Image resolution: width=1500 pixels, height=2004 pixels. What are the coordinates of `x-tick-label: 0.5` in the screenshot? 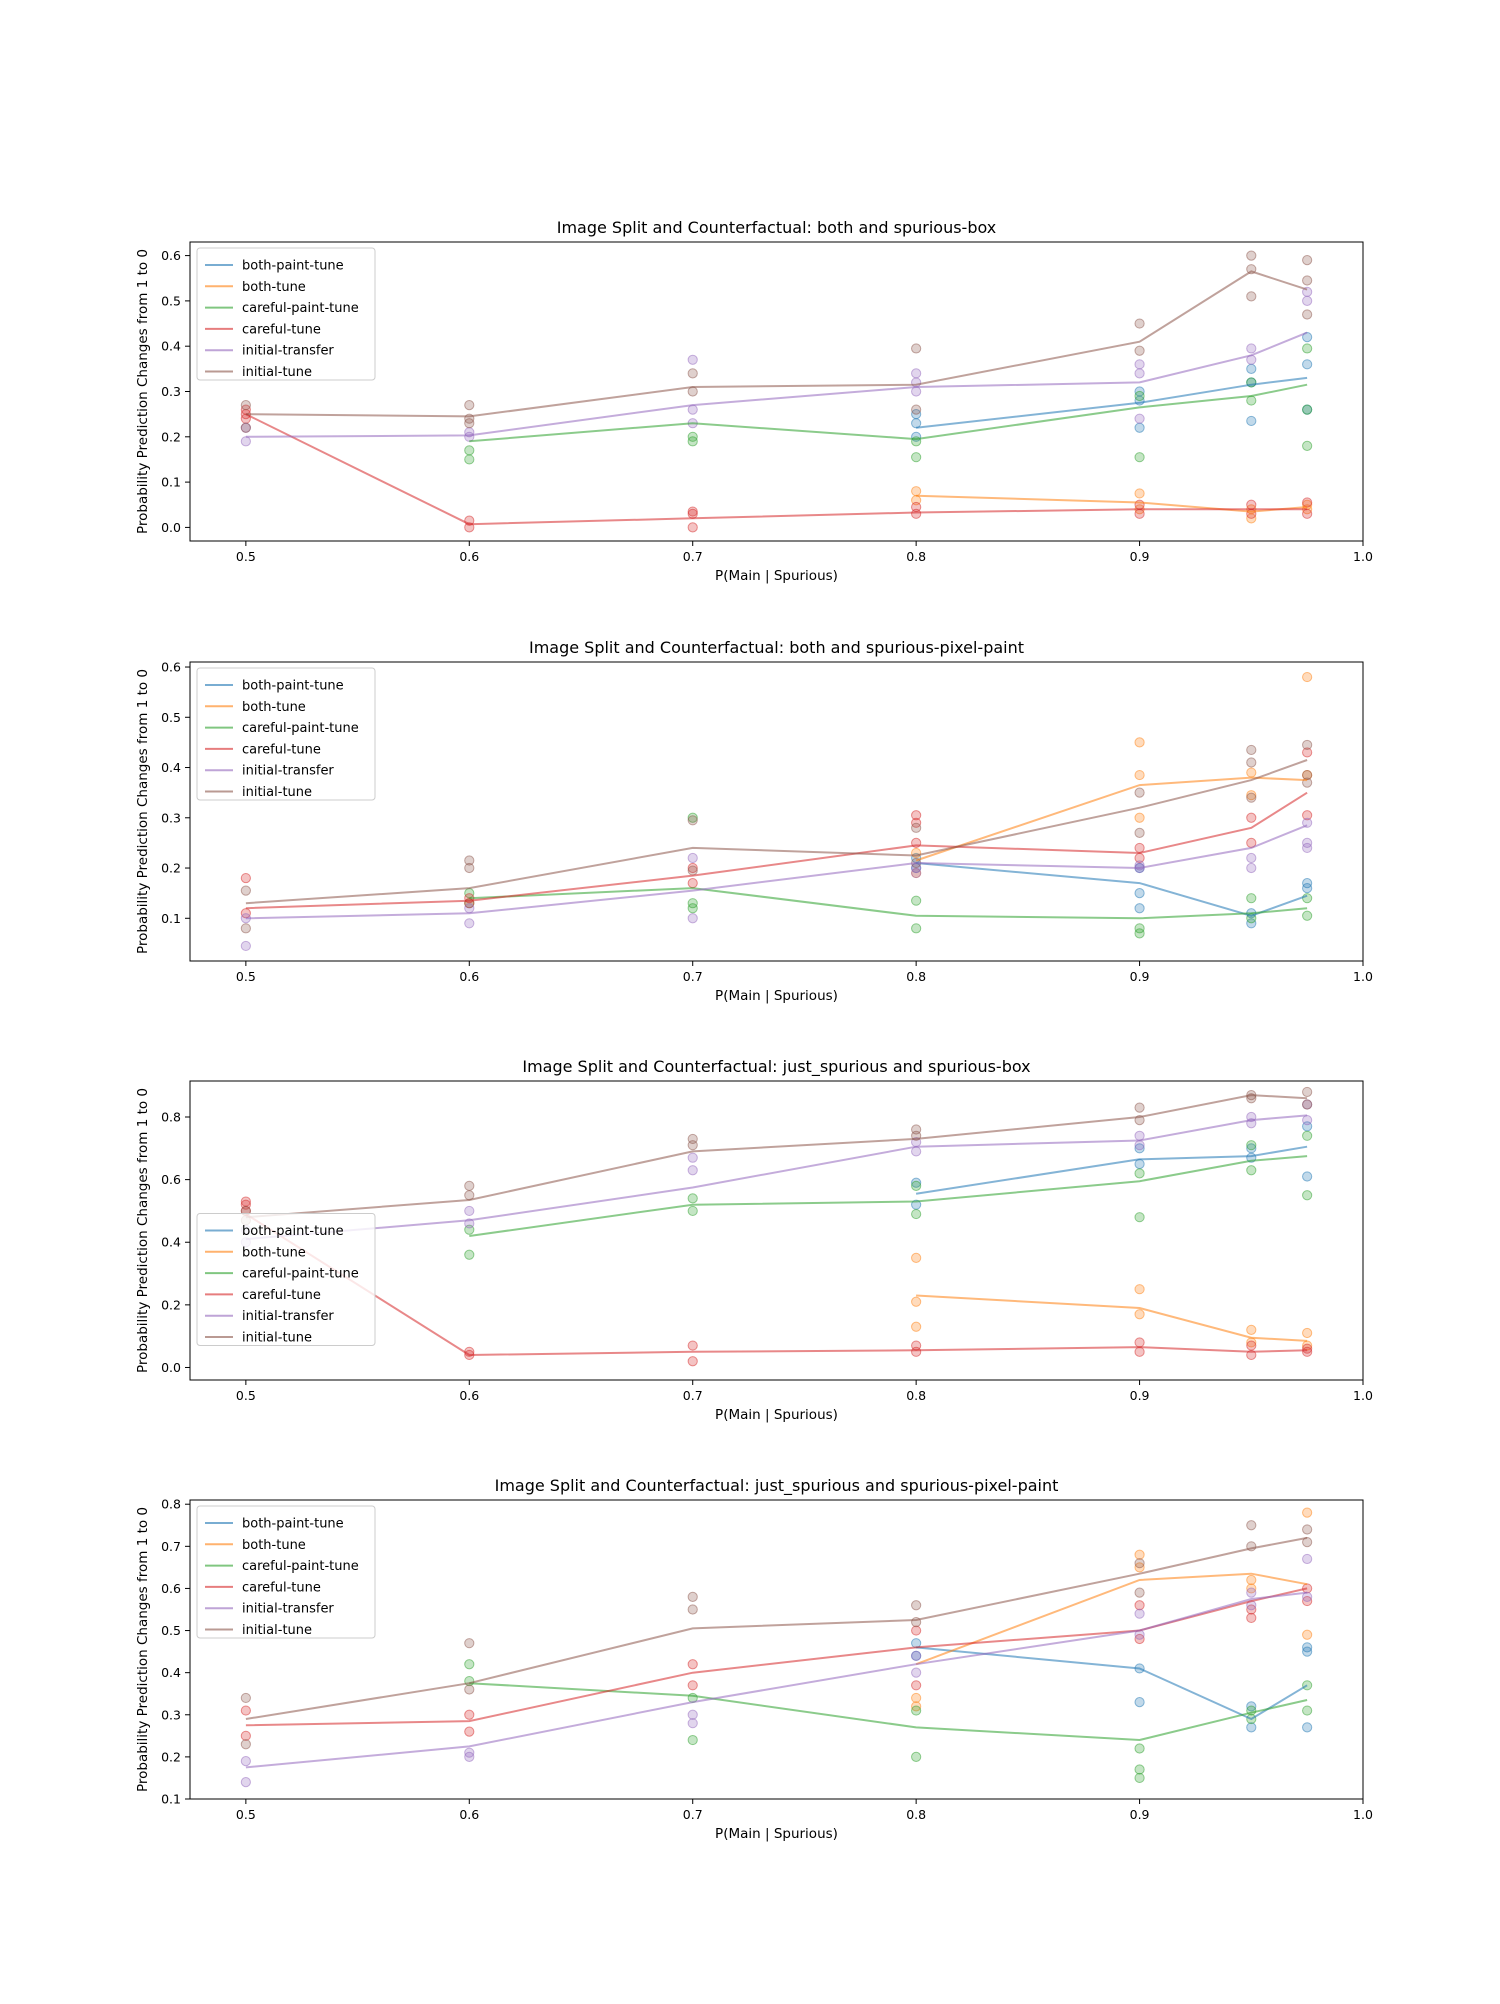 It's located at (246, 556).